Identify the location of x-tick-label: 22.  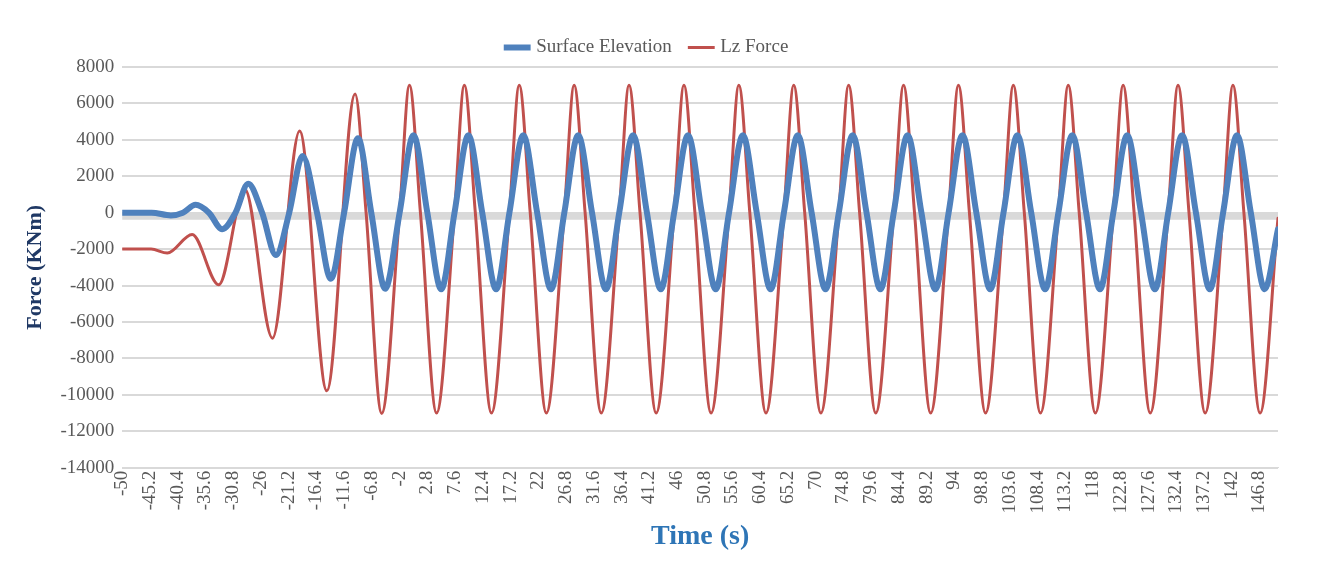
(537, 480).